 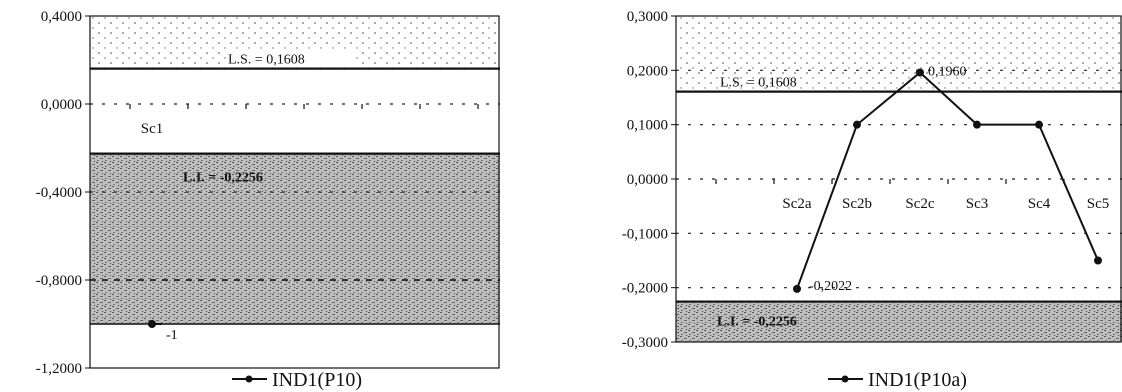 What do you see at coordinates (317, 380) in the screenshot?
I see `legend-label: IND1(P10)` at bounding box center [317, 380].